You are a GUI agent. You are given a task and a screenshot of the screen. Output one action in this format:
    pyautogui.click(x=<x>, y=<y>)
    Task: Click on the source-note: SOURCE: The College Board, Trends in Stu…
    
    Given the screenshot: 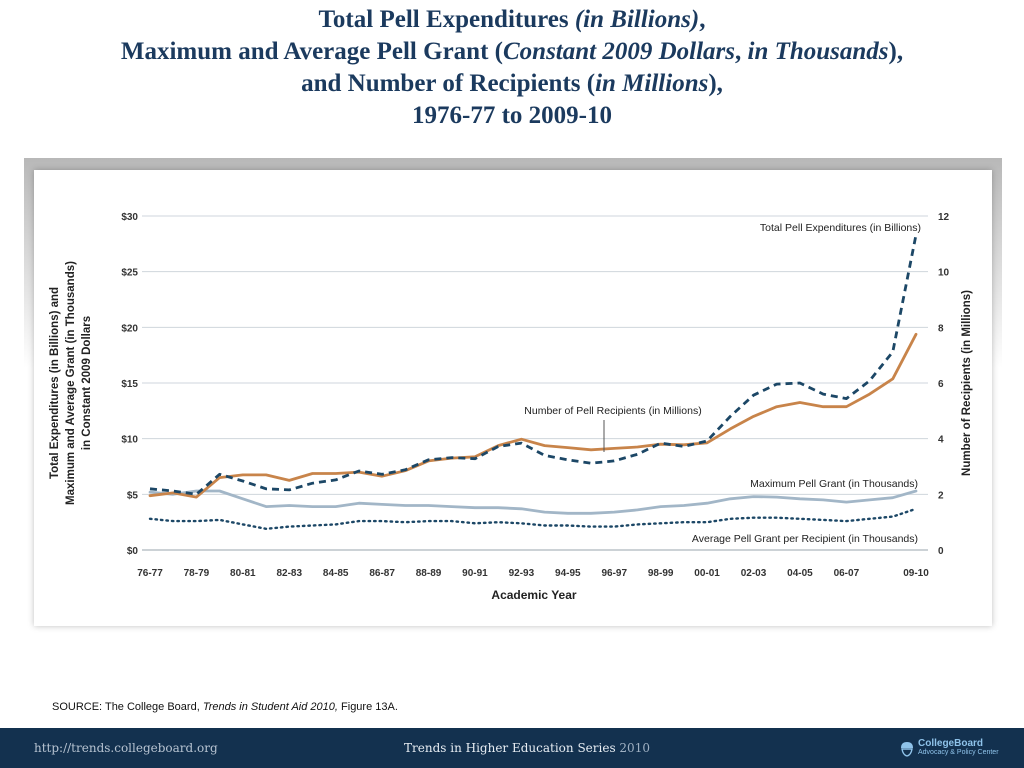 What is the action you would take?
    pyautogui.click(x=225, y=707)
    